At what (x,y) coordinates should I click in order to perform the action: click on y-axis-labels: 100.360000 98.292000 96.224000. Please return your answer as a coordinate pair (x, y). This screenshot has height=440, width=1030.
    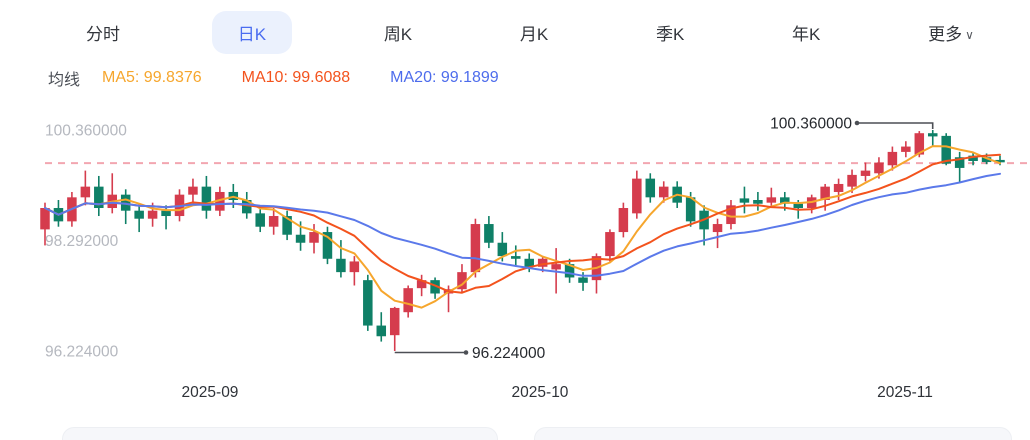
    Looking at the image, I should click on (86, 242).